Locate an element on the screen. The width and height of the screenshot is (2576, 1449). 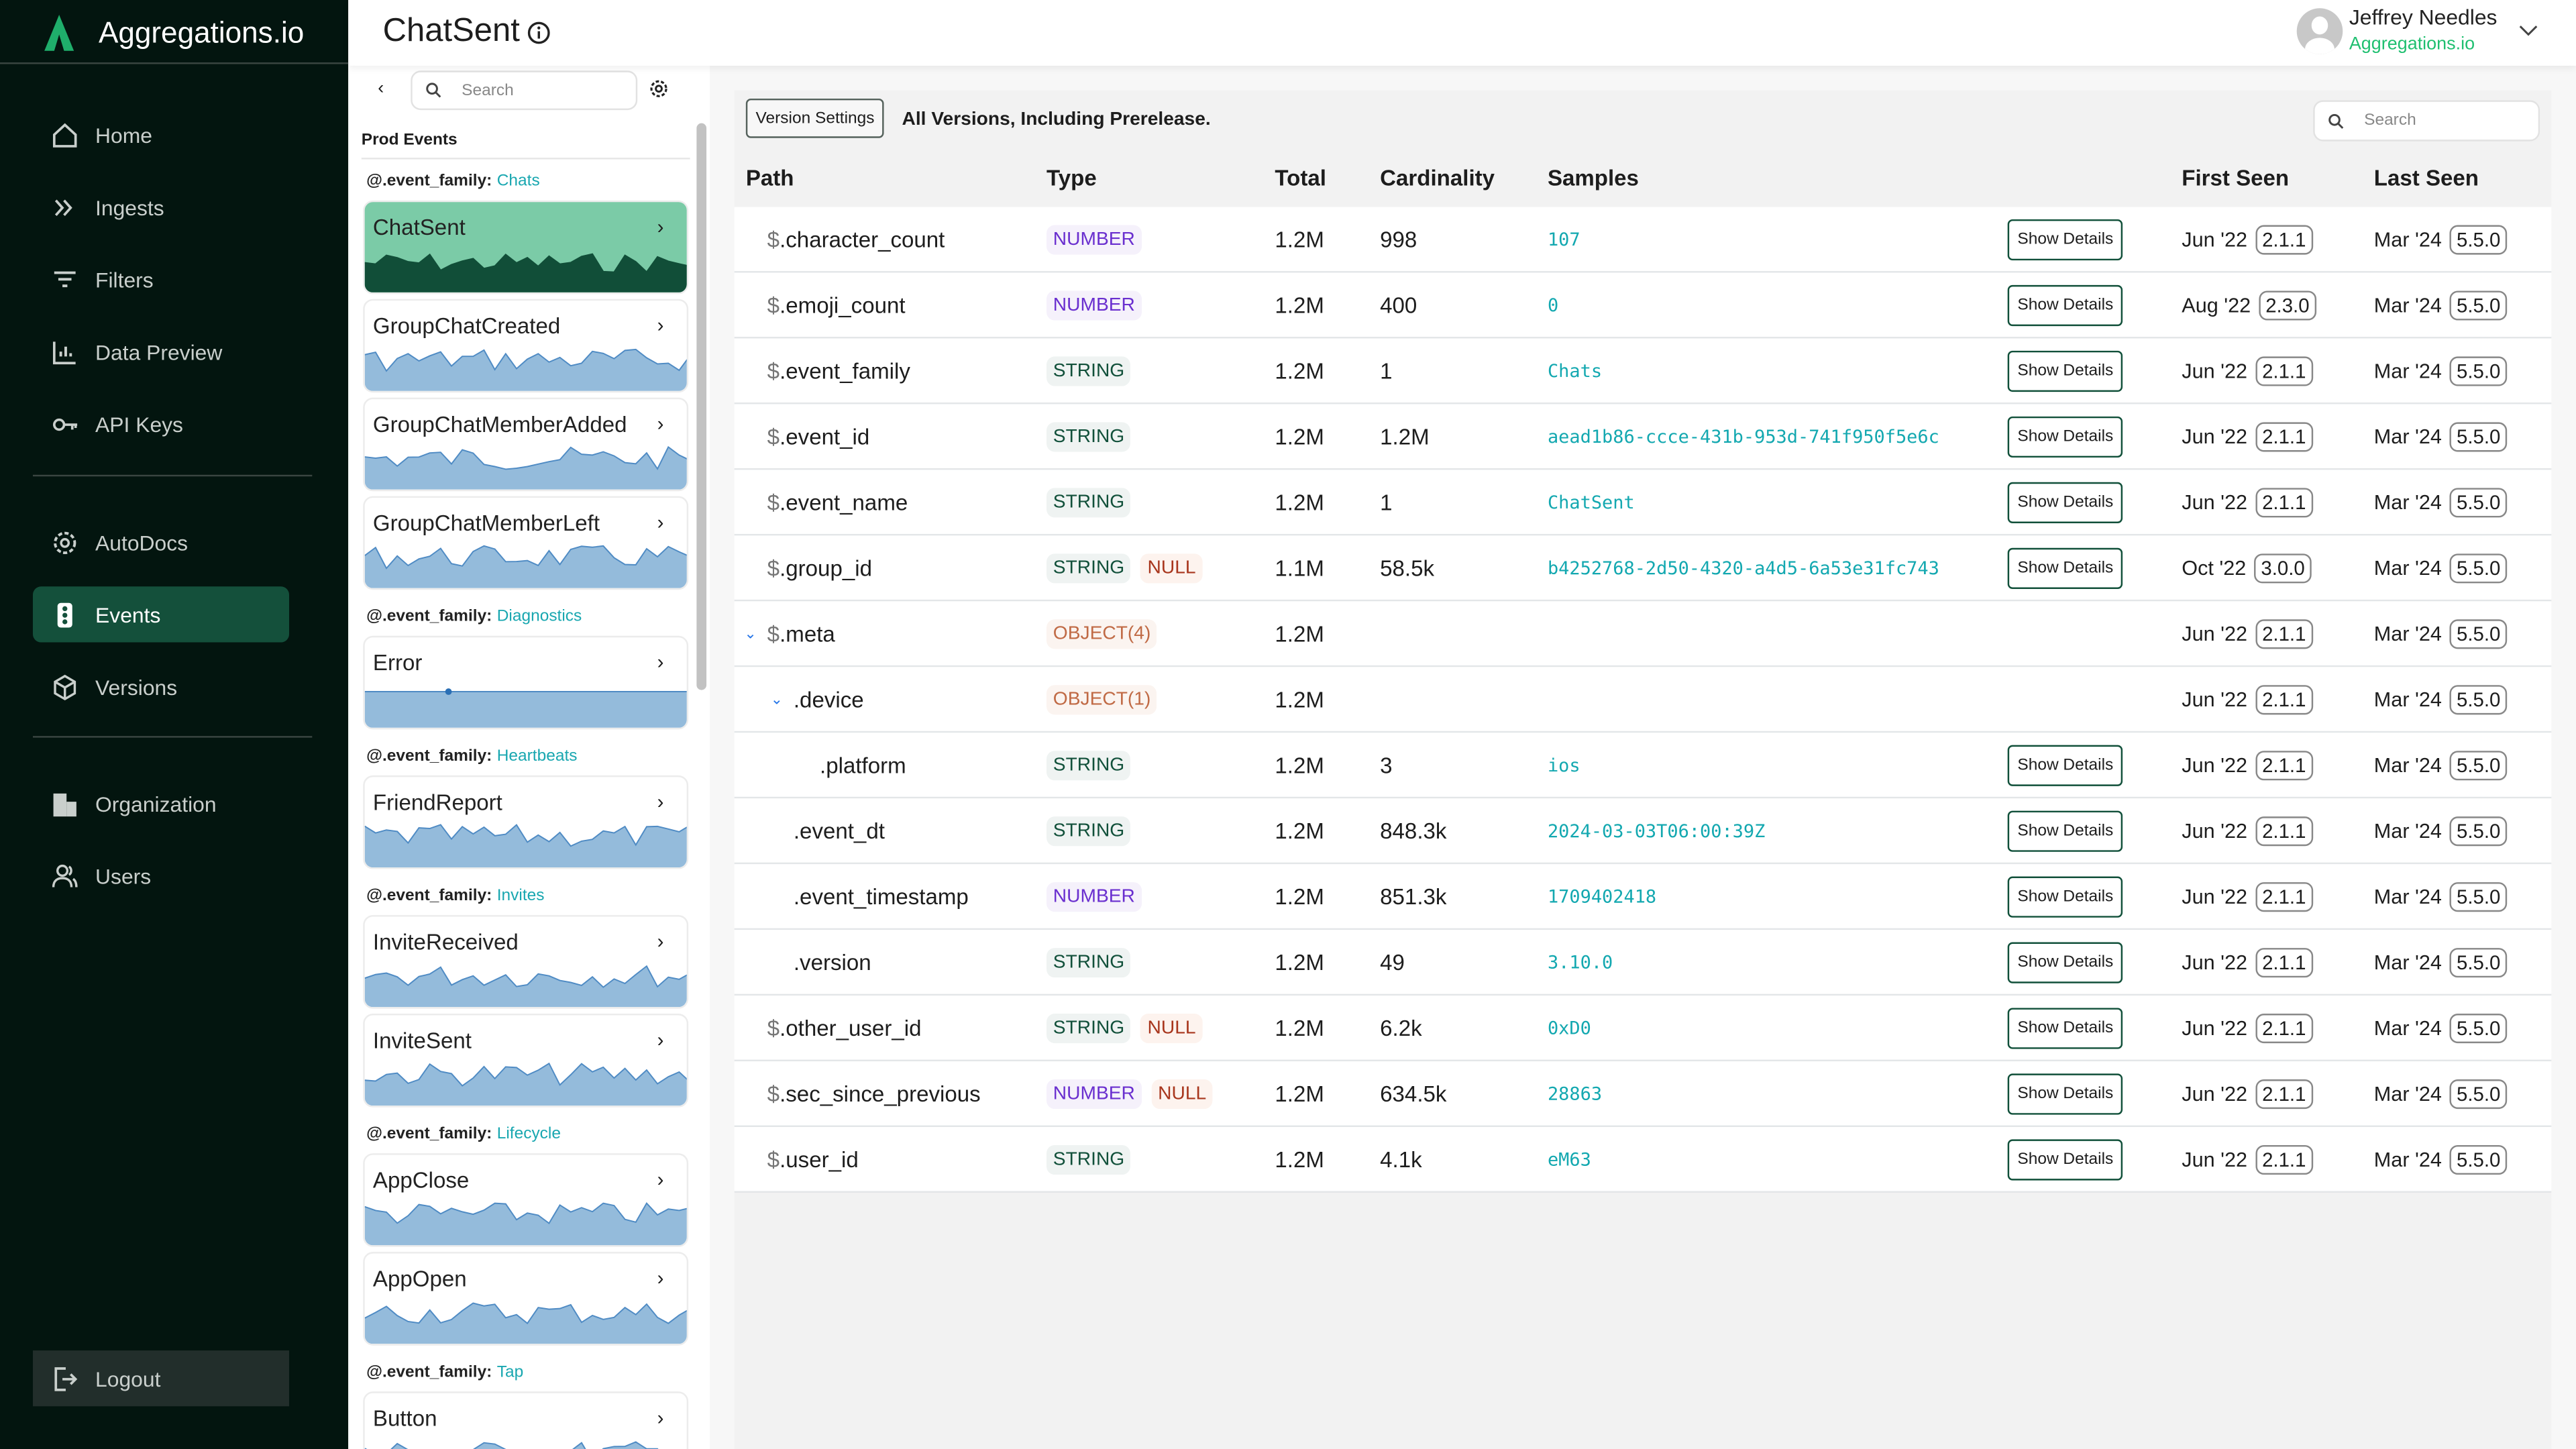
path-text: .emoji_count is located at coordinates (843, 304).